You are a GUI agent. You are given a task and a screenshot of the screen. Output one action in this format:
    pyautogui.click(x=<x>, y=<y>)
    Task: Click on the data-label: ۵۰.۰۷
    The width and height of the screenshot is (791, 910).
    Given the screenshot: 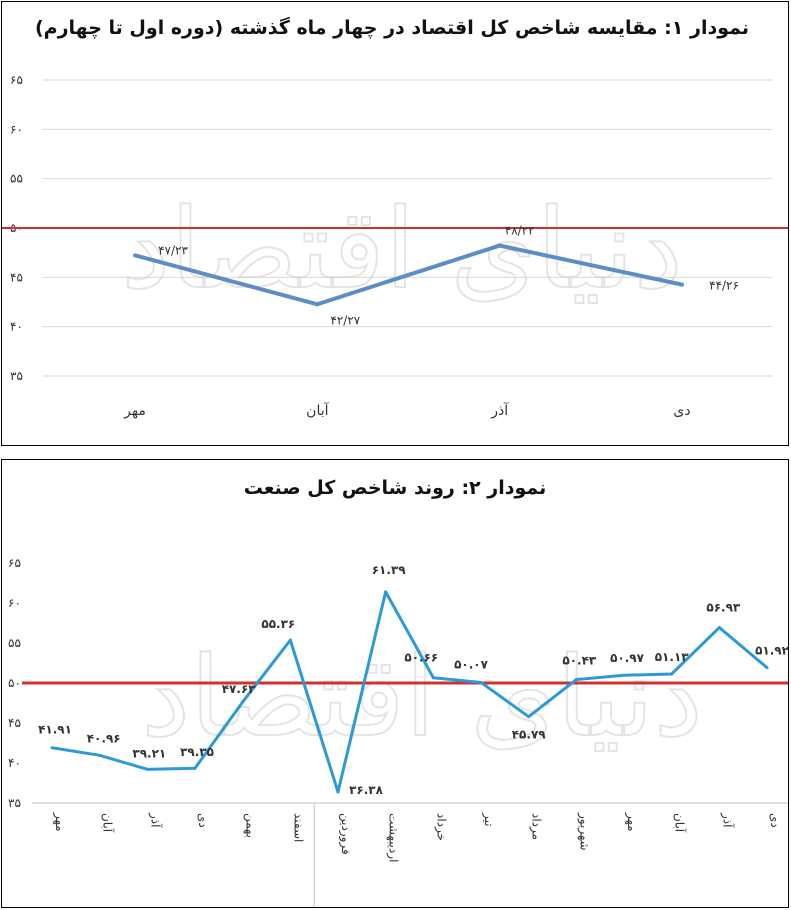 What is the action you would take?
    pyautogui.click(x=471, y=664)
    